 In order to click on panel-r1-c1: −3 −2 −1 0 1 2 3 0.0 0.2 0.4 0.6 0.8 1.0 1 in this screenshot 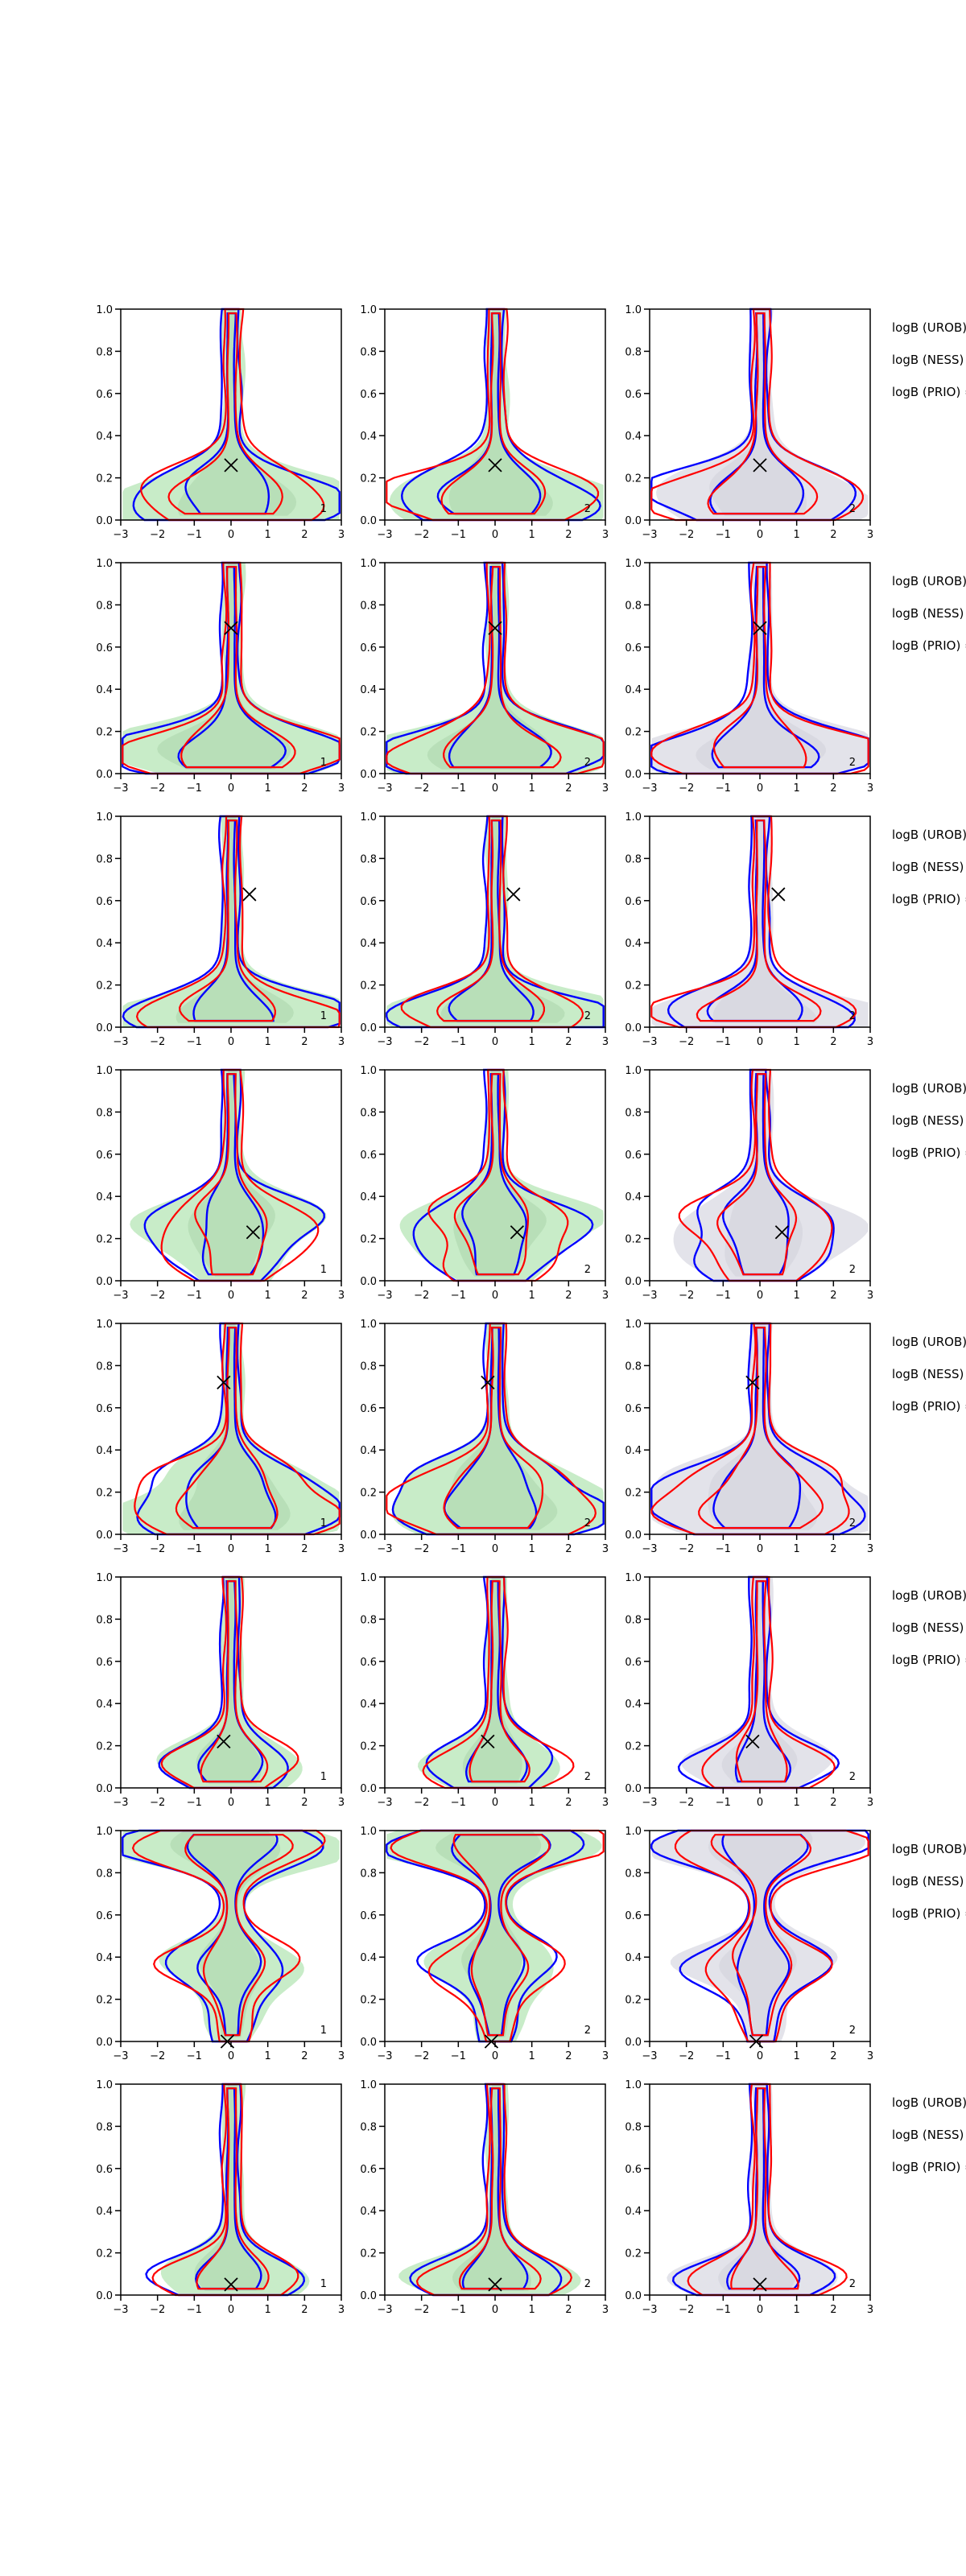, I will do `click(221, 422)`.